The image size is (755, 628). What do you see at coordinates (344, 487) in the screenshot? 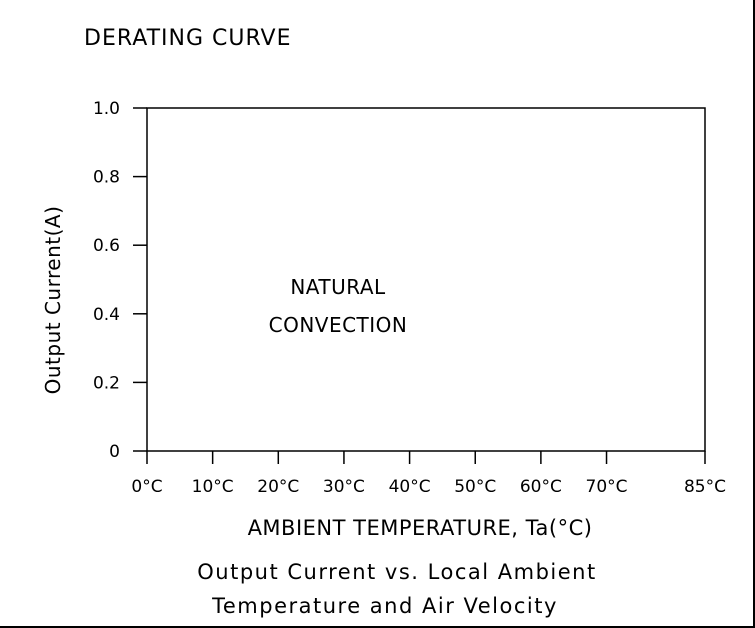
I see `x-tick-label: 30°C` at bounding box center [344, 487].